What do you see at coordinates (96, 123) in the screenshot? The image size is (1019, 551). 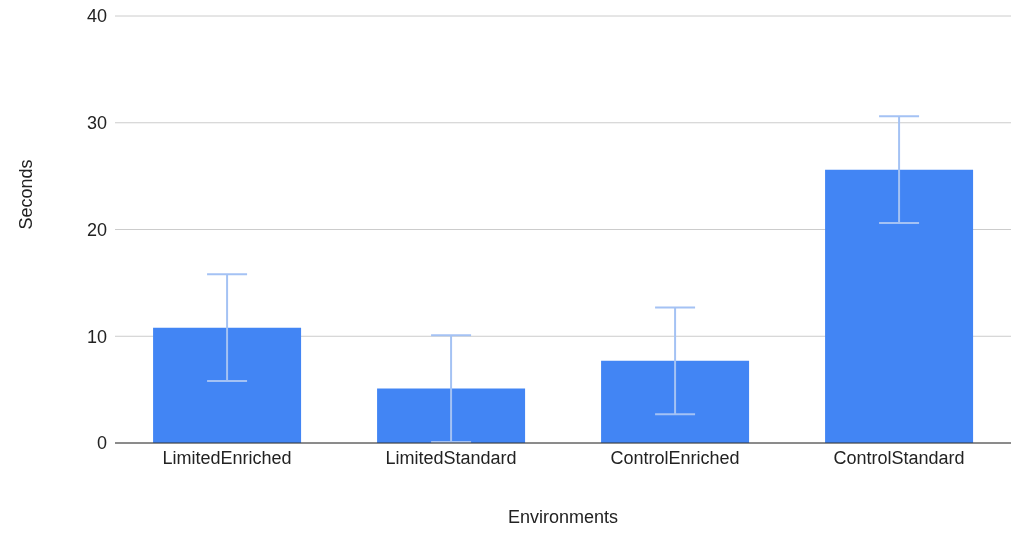 I see `y-tick-label: 30` at bounding box center [96, 123].